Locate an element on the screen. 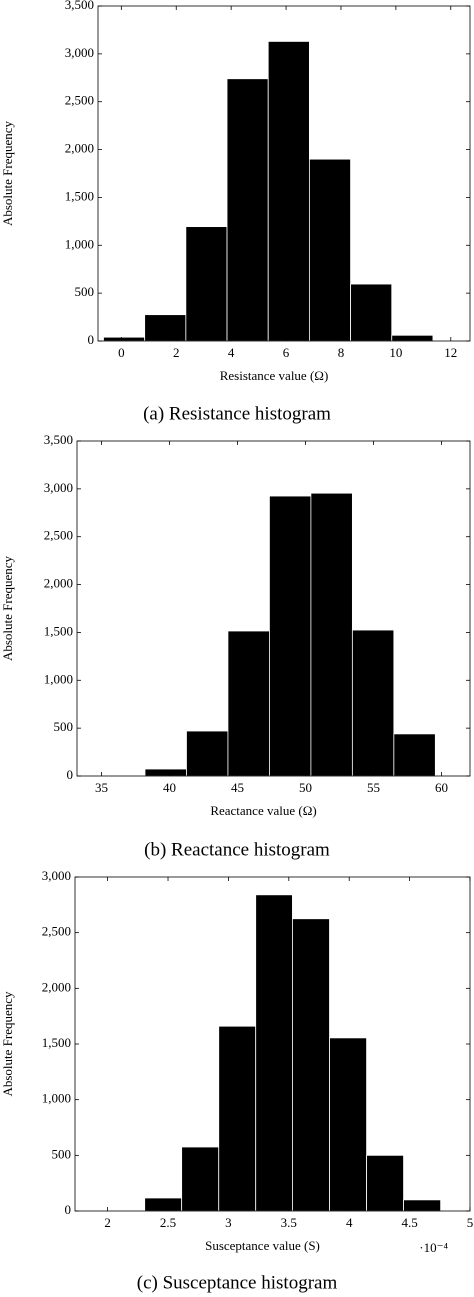 The width and height of the screenshot is (474, 1297). caption: (c) Susceptance histogram is located at coordinates (237, 1282).